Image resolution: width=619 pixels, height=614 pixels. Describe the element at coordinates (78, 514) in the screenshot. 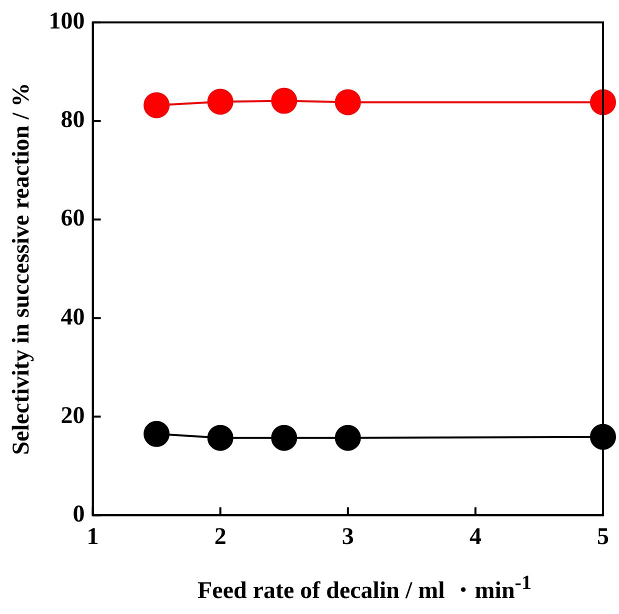

I see `y-tick-label: 0` at that location.